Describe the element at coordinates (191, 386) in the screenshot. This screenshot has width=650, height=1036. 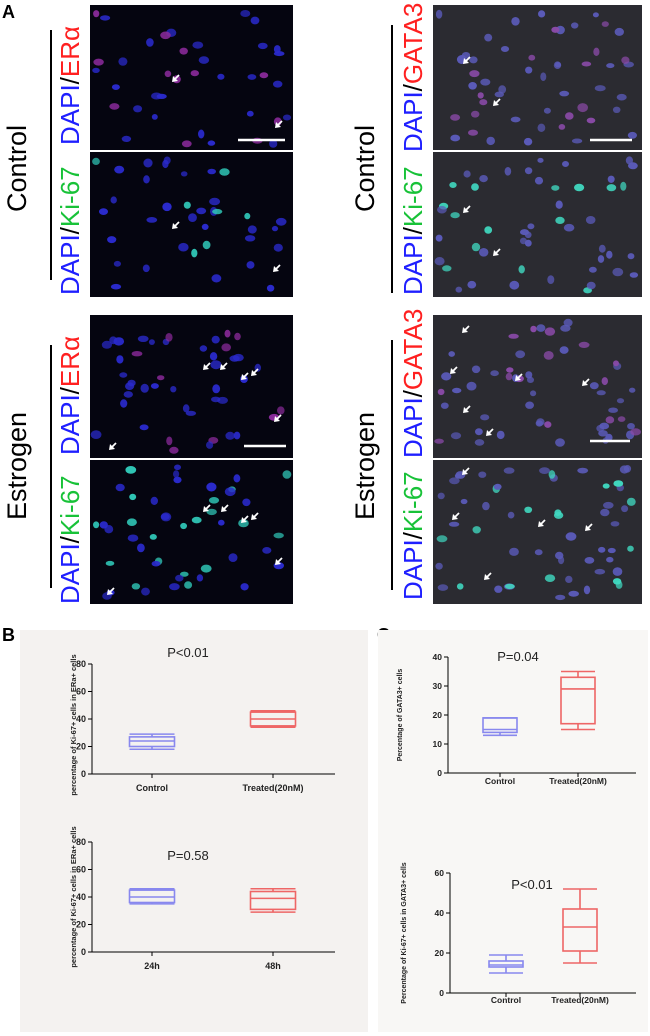
I see `micrograph-estrogen-dapi-era` at that location.